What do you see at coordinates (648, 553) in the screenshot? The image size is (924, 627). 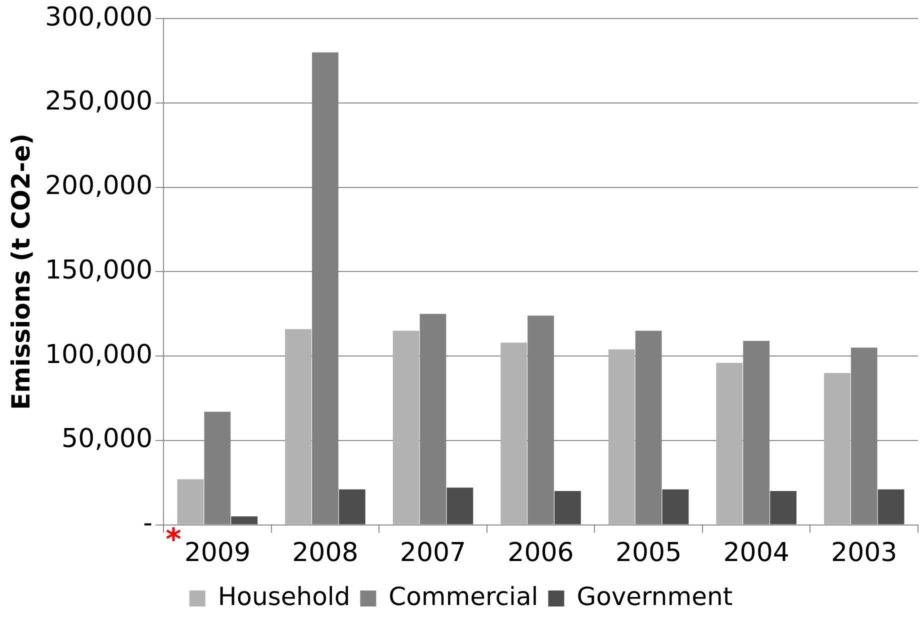 I see `x-tick-label: 2005` at bounding box center [648, 553].